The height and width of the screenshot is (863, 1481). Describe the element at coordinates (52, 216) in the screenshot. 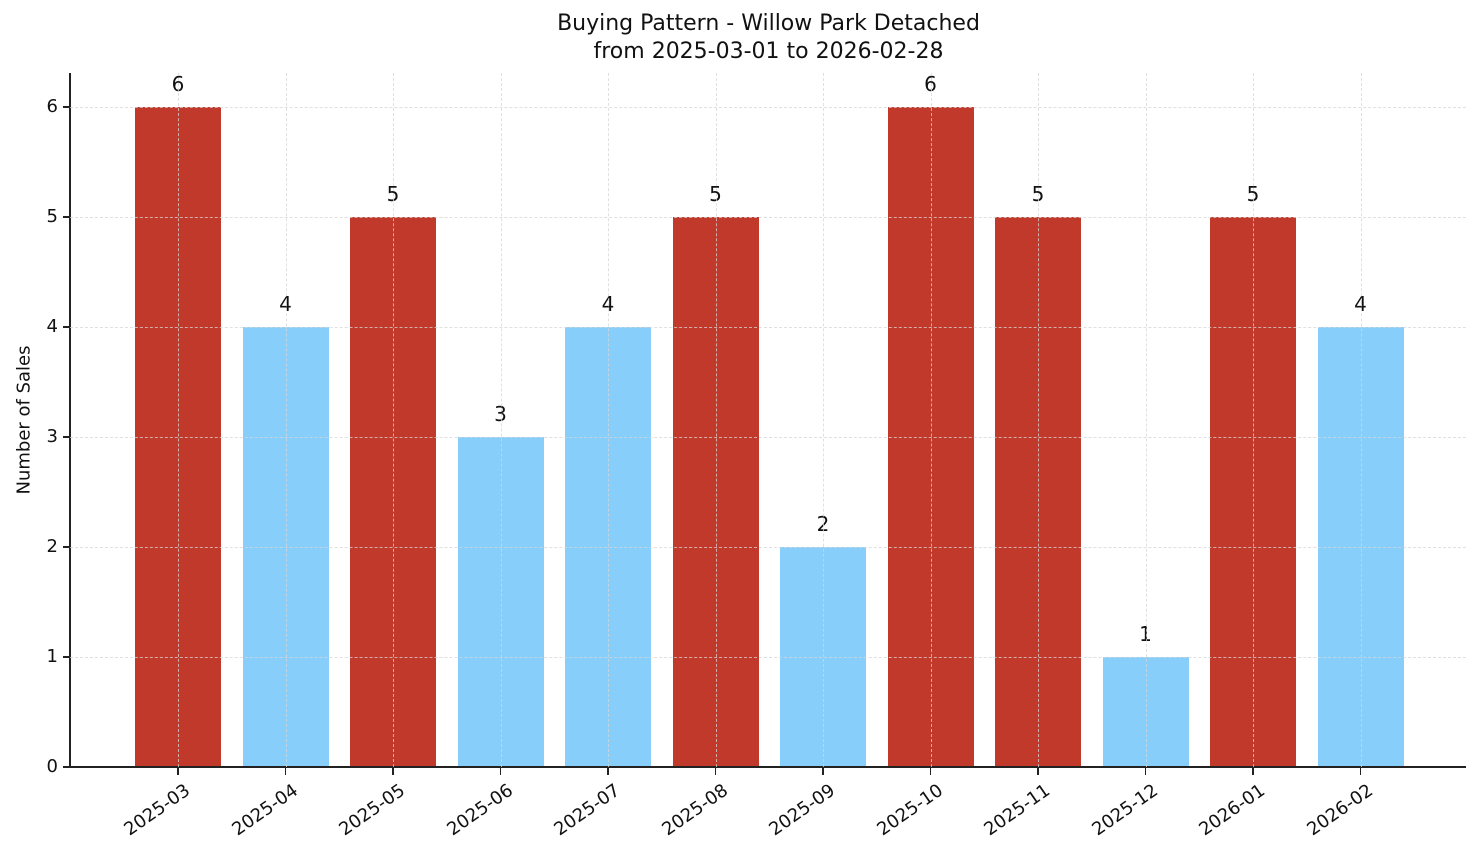

I see `y-tick-label: 5` at that location.